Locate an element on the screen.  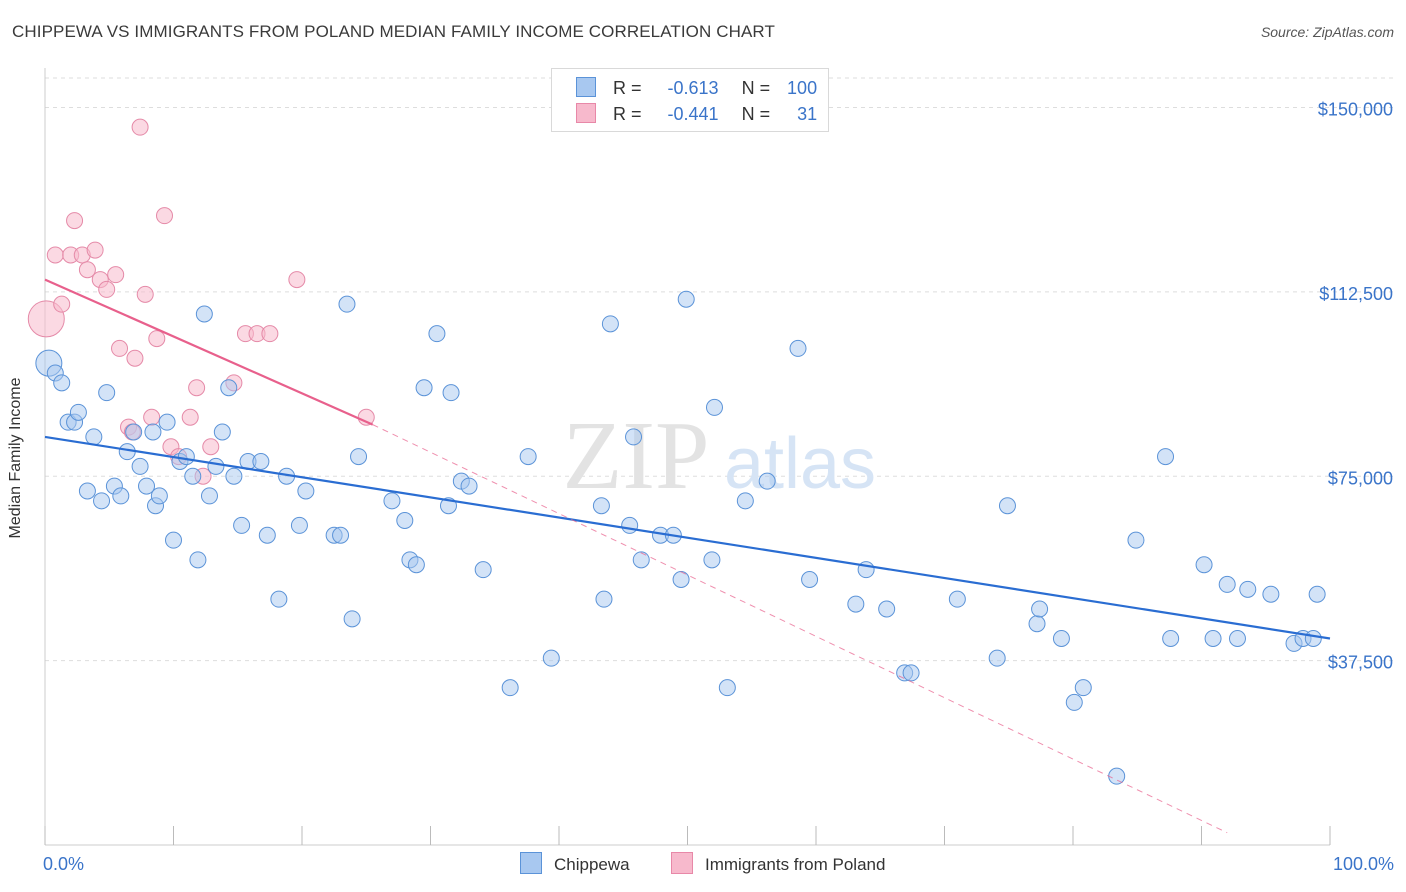
bottom-legend-poland: Immigrants from Poland is located at coordinates (778, 863).